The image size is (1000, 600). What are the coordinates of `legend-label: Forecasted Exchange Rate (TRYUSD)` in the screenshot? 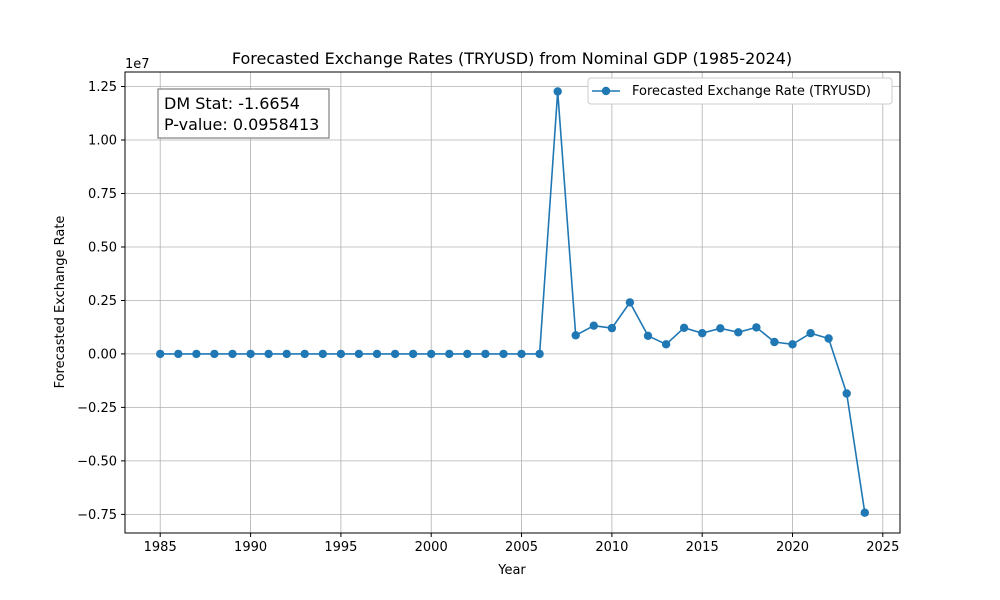 It's located at (751, 91).